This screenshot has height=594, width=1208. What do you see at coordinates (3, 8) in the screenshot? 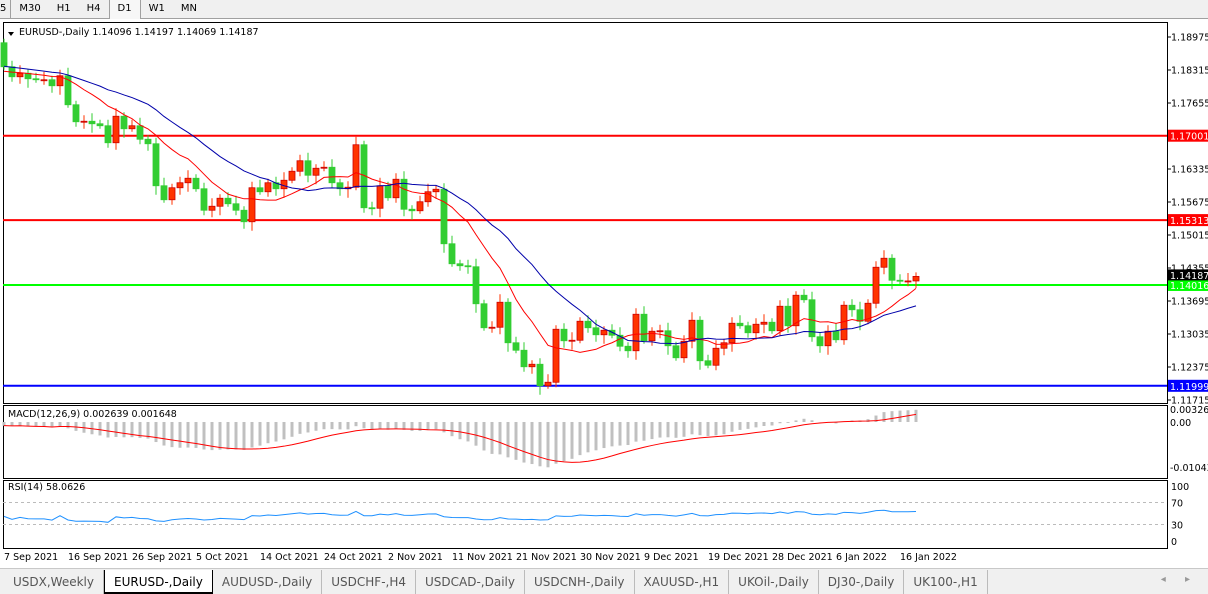
I see `timeframe-5: 5` at bounding box center [3, 8].